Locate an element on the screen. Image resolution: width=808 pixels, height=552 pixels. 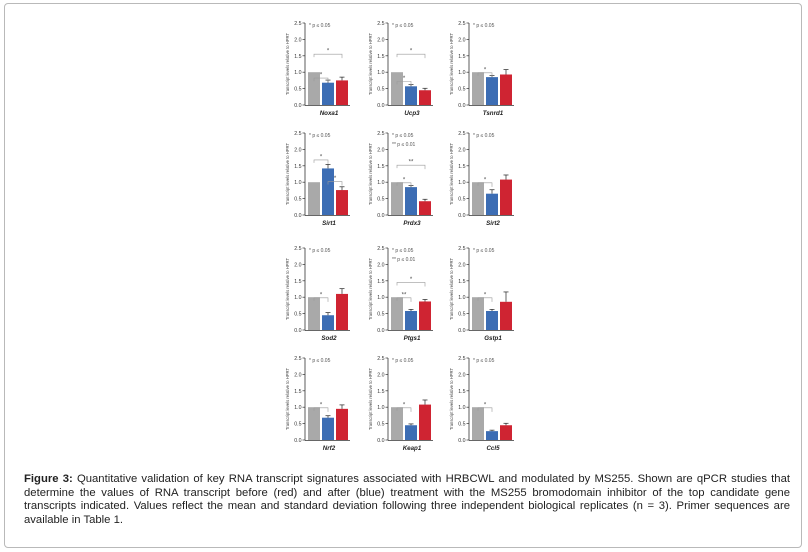
chart-10-bar-control is located at coordinates (314, 423).